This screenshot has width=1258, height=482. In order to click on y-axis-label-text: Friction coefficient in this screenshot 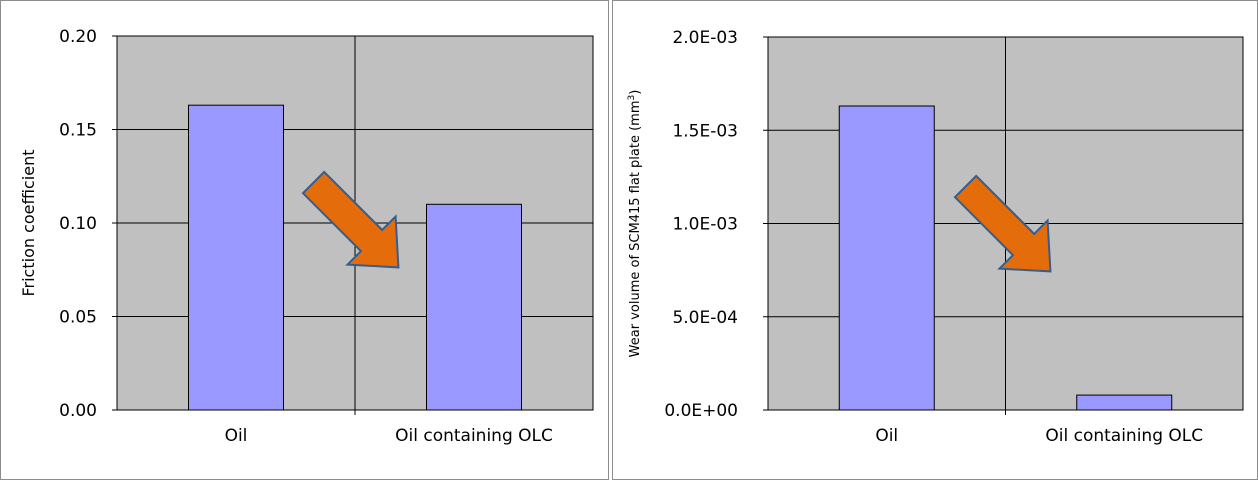, I will do `click(28, 223)`.